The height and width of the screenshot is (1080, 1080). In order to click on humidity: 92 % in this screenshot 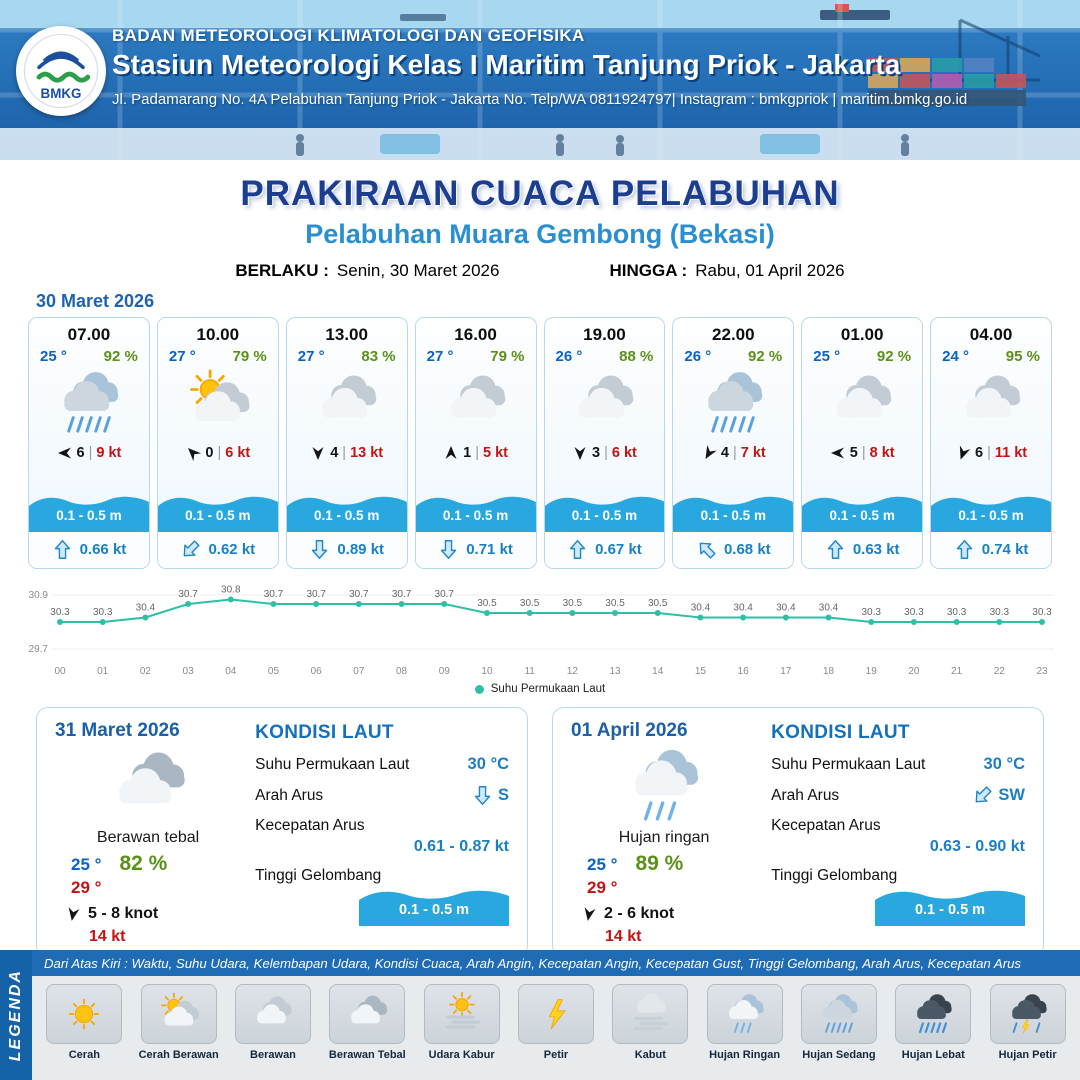, I will do `click(765, 356)`.